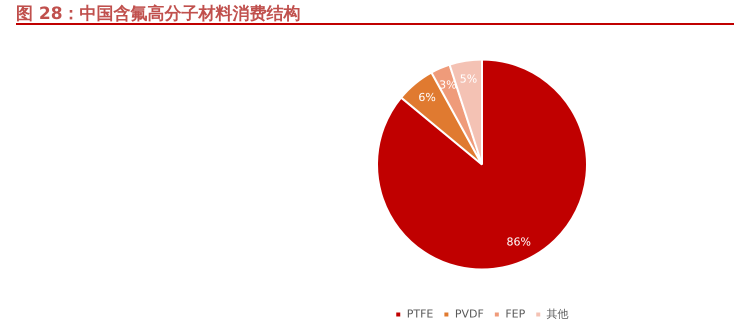 Image resolution: width=734 pixels, height=334 pixels. Describe the element at coordinates (515, 313) in the screenshot. I see `legend-label: FEP` at that location.